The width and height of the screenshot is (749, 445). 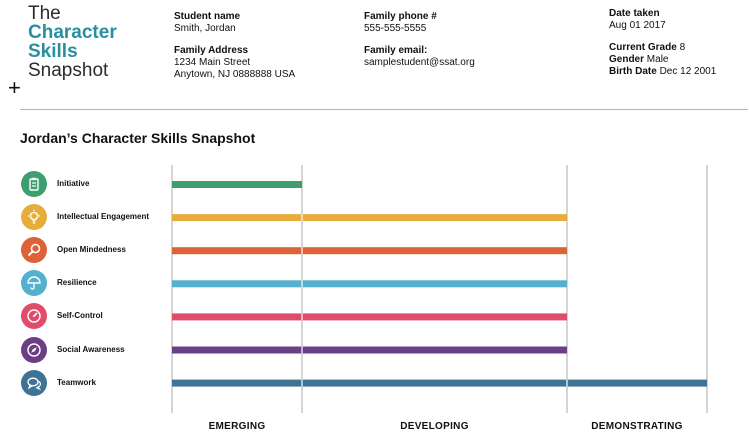 I want to click on logo-line-character: Character, so click(x=72, y=32).